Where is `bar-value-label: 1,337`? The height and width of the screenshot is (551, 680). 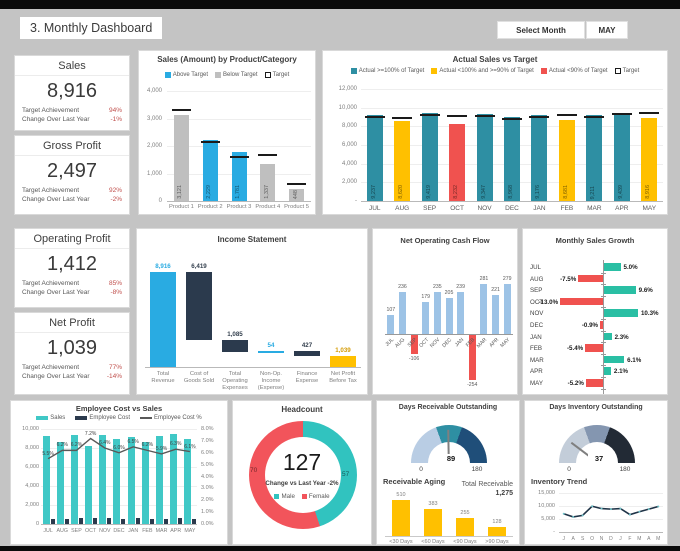 bar-value-label: 1,337 is located at coordinates (266, 192).